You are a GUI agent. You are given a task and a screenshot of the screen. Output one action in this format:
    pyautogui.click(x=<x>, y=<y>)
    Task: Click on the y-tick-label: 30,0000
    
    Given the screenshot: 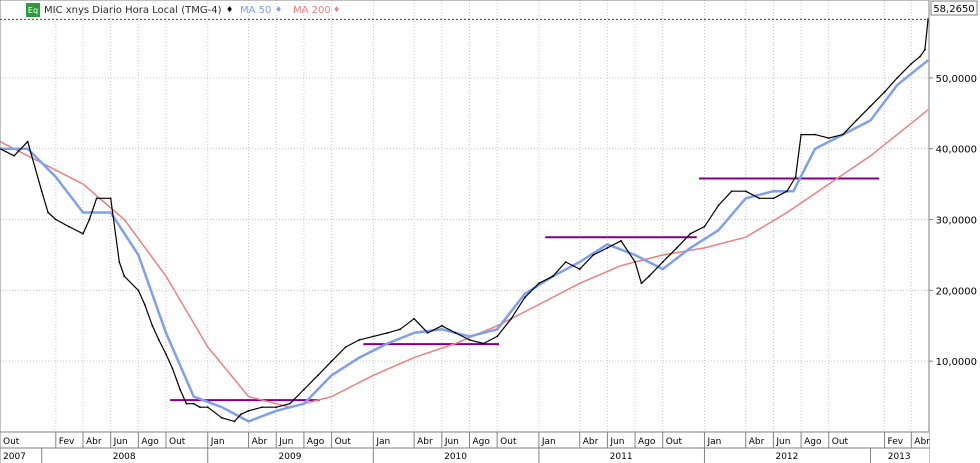 What is the action you would take?
    pyautogui.click(x=956, y=221)
    